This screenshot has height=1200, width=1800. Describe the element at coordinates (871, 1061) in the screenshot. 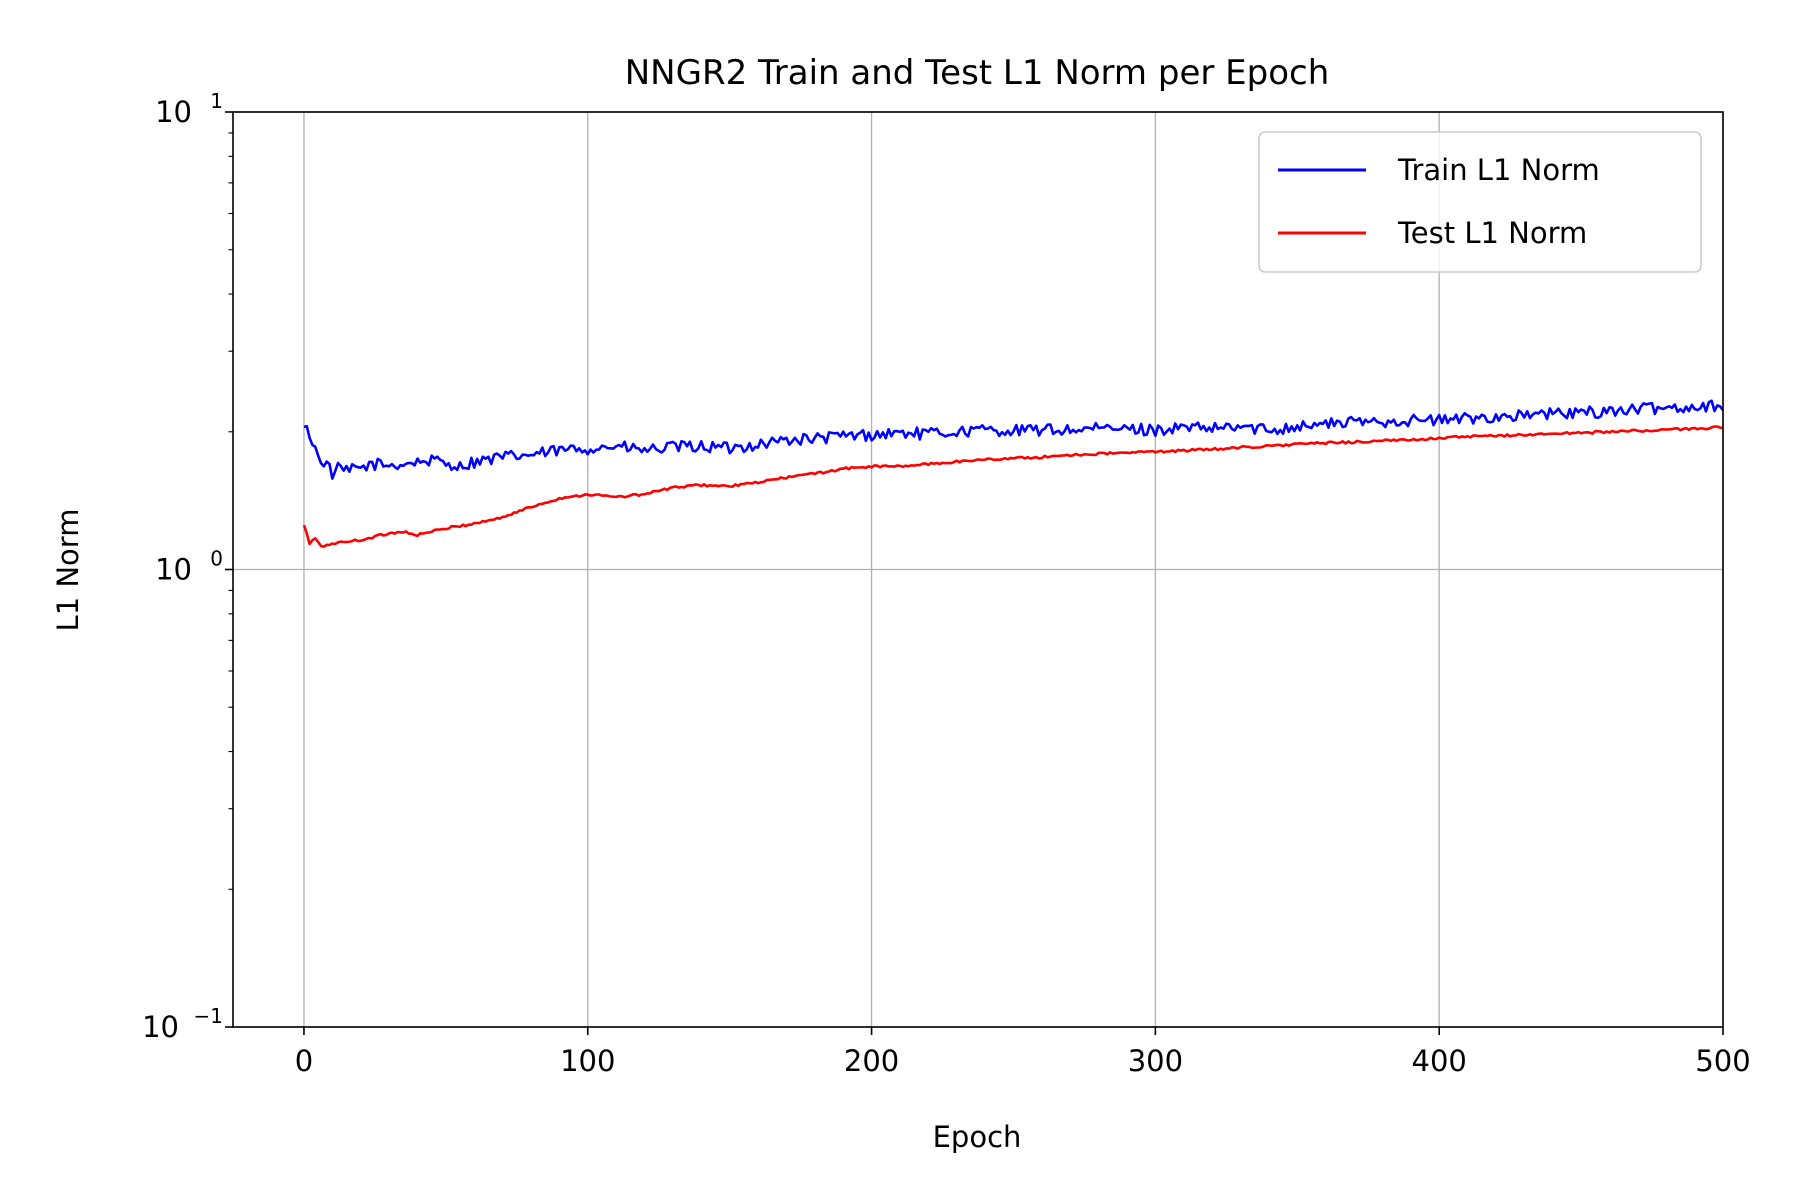

I see `x-tick-label: 200` at that location.